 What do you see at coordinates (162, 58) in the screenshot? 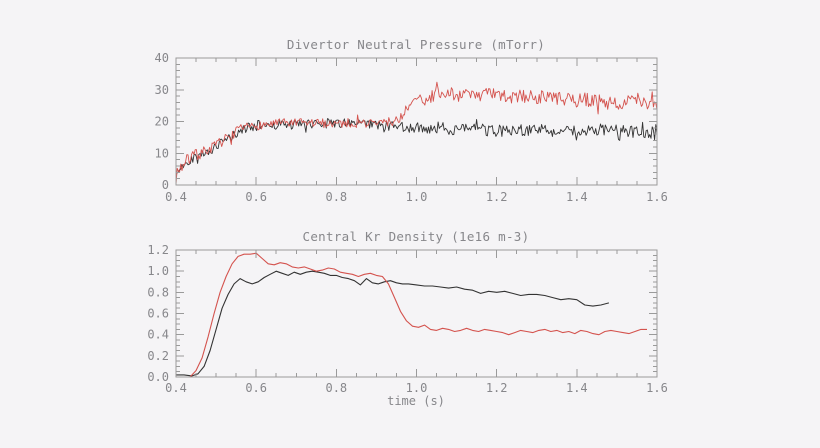
I see `y-tick-label: 40` at bounding box center [162, 58].